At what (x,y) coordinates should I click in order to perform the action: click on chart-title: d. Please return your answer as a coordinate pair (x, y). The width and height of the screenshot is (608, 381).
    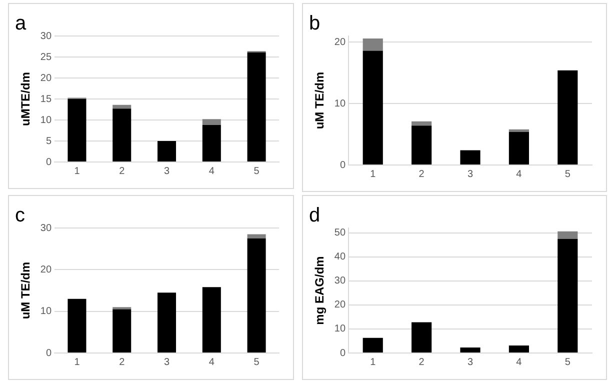
    Looking at the image, I should click on (314, 215).